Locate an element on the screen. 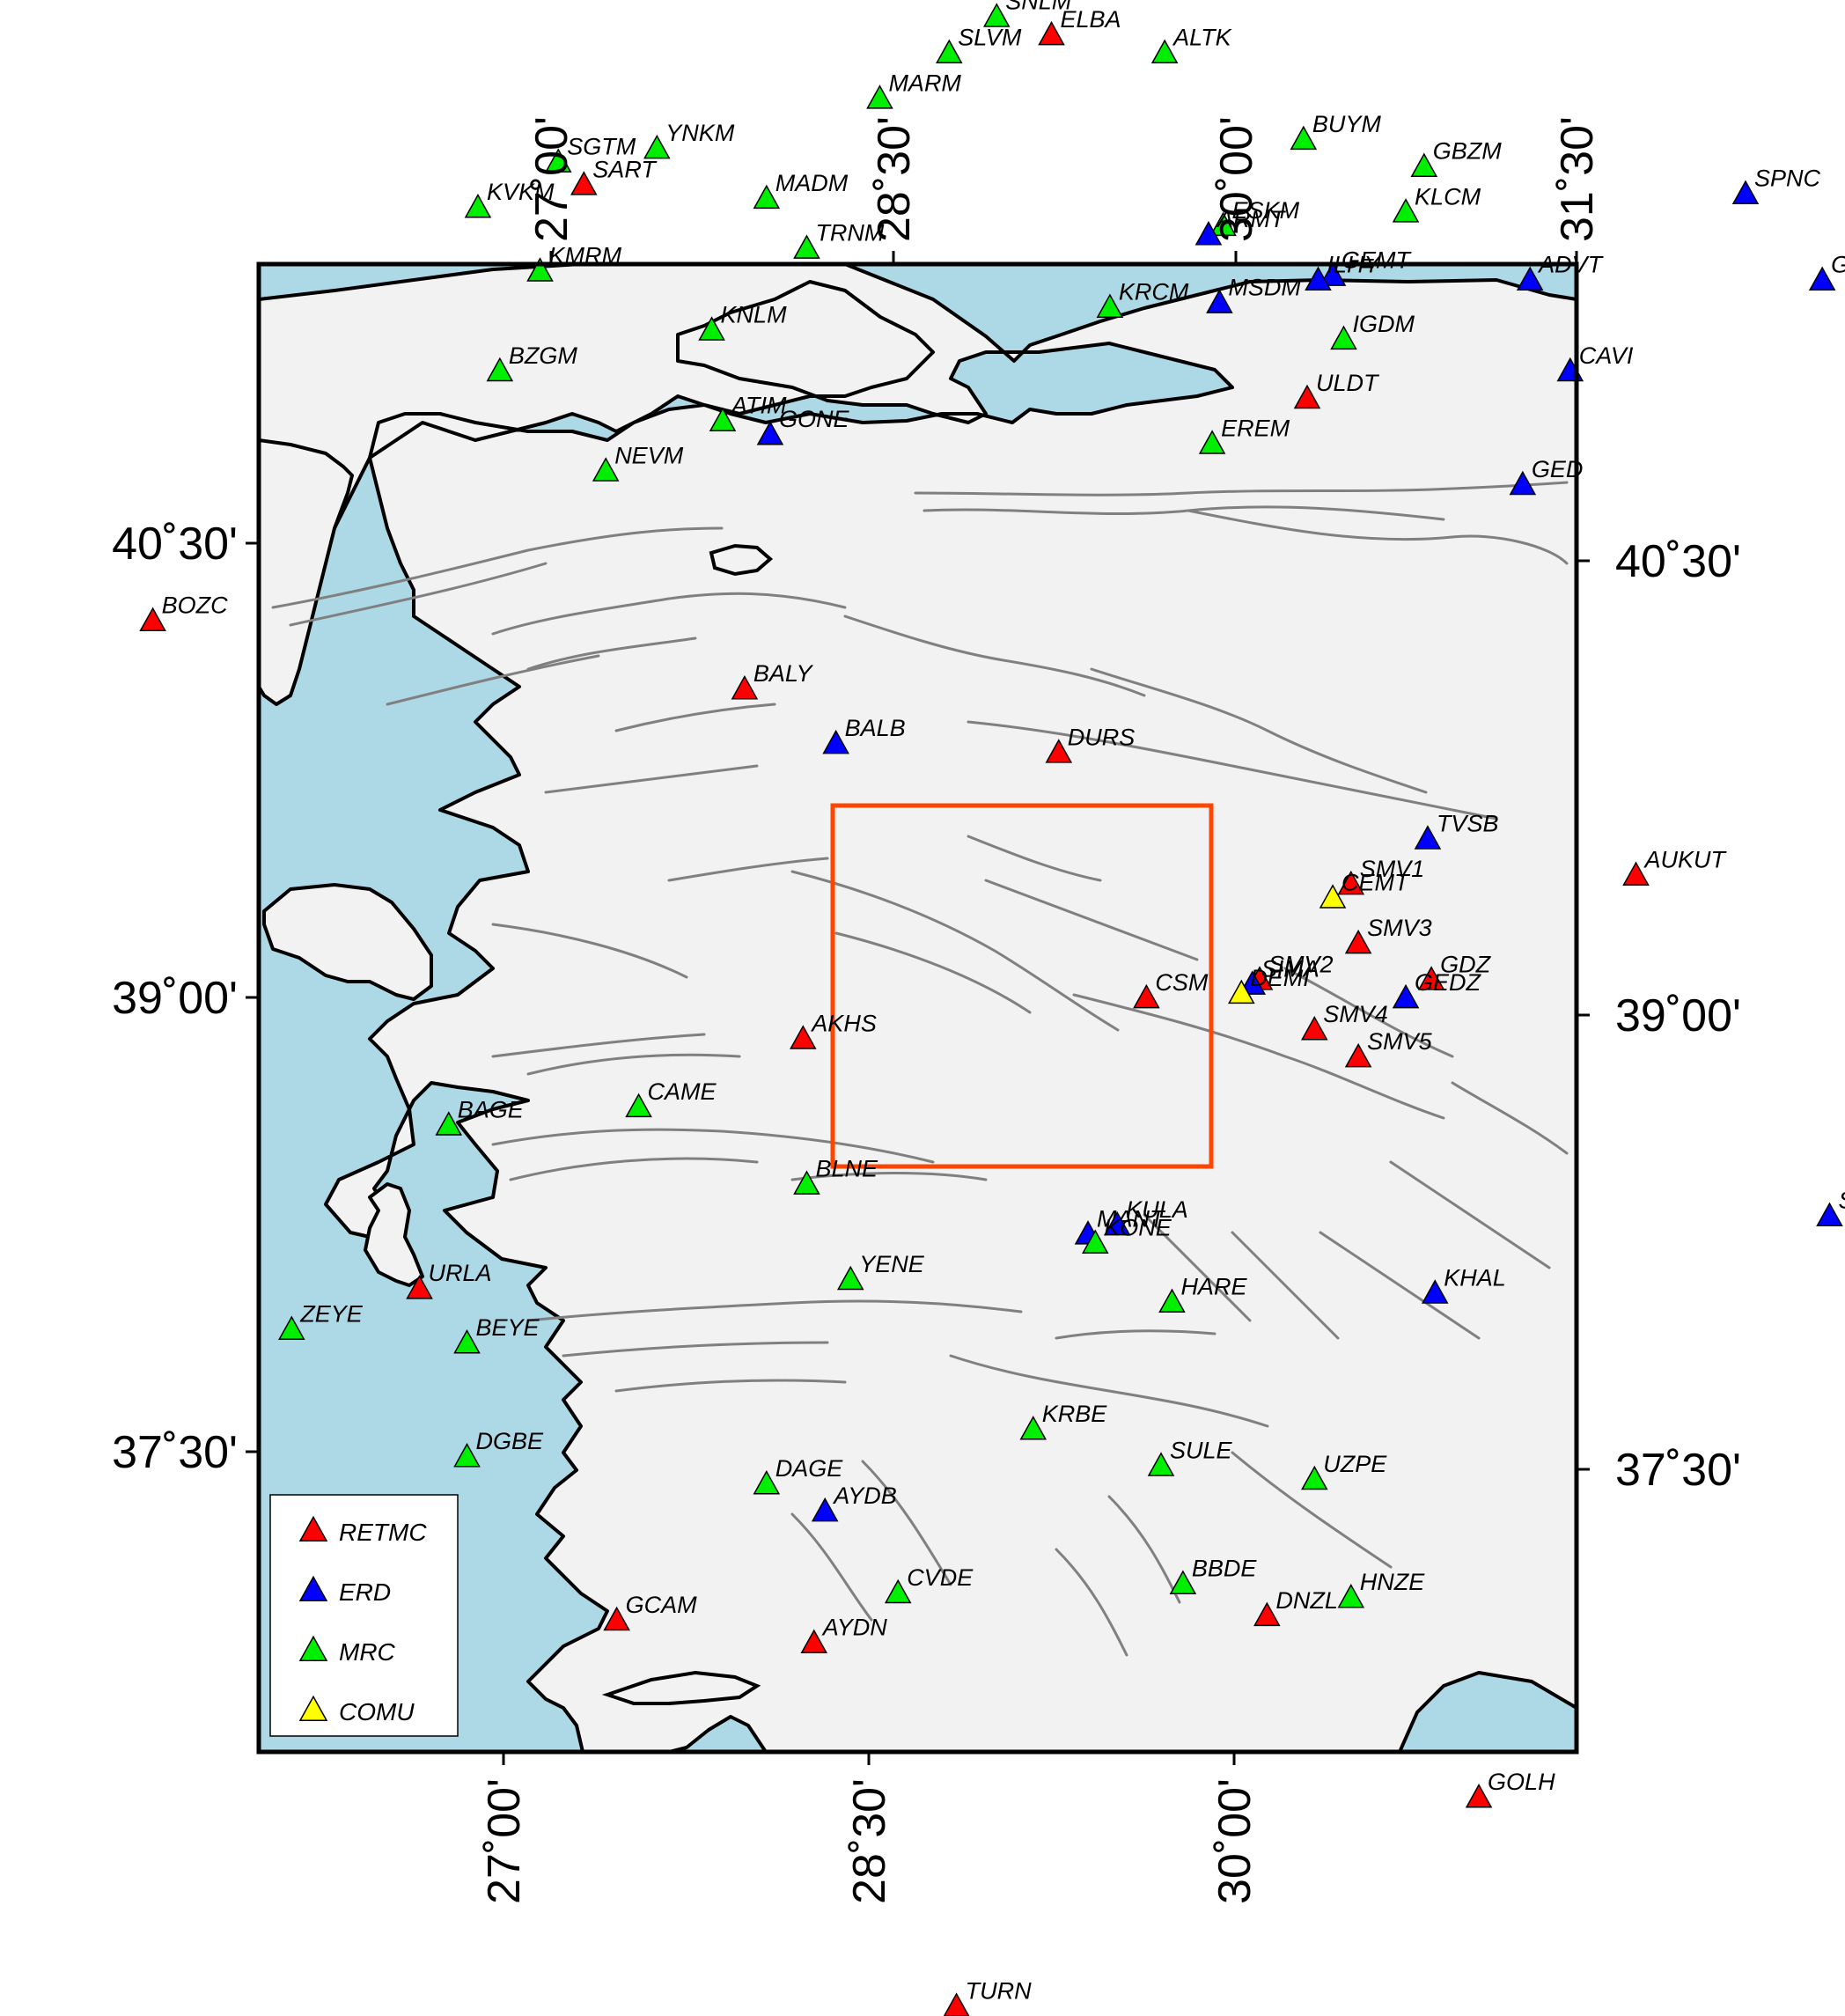 The height and width of the screenshot is (2016, 1845). station-label: TURN is located at coordinates (999, 1991).